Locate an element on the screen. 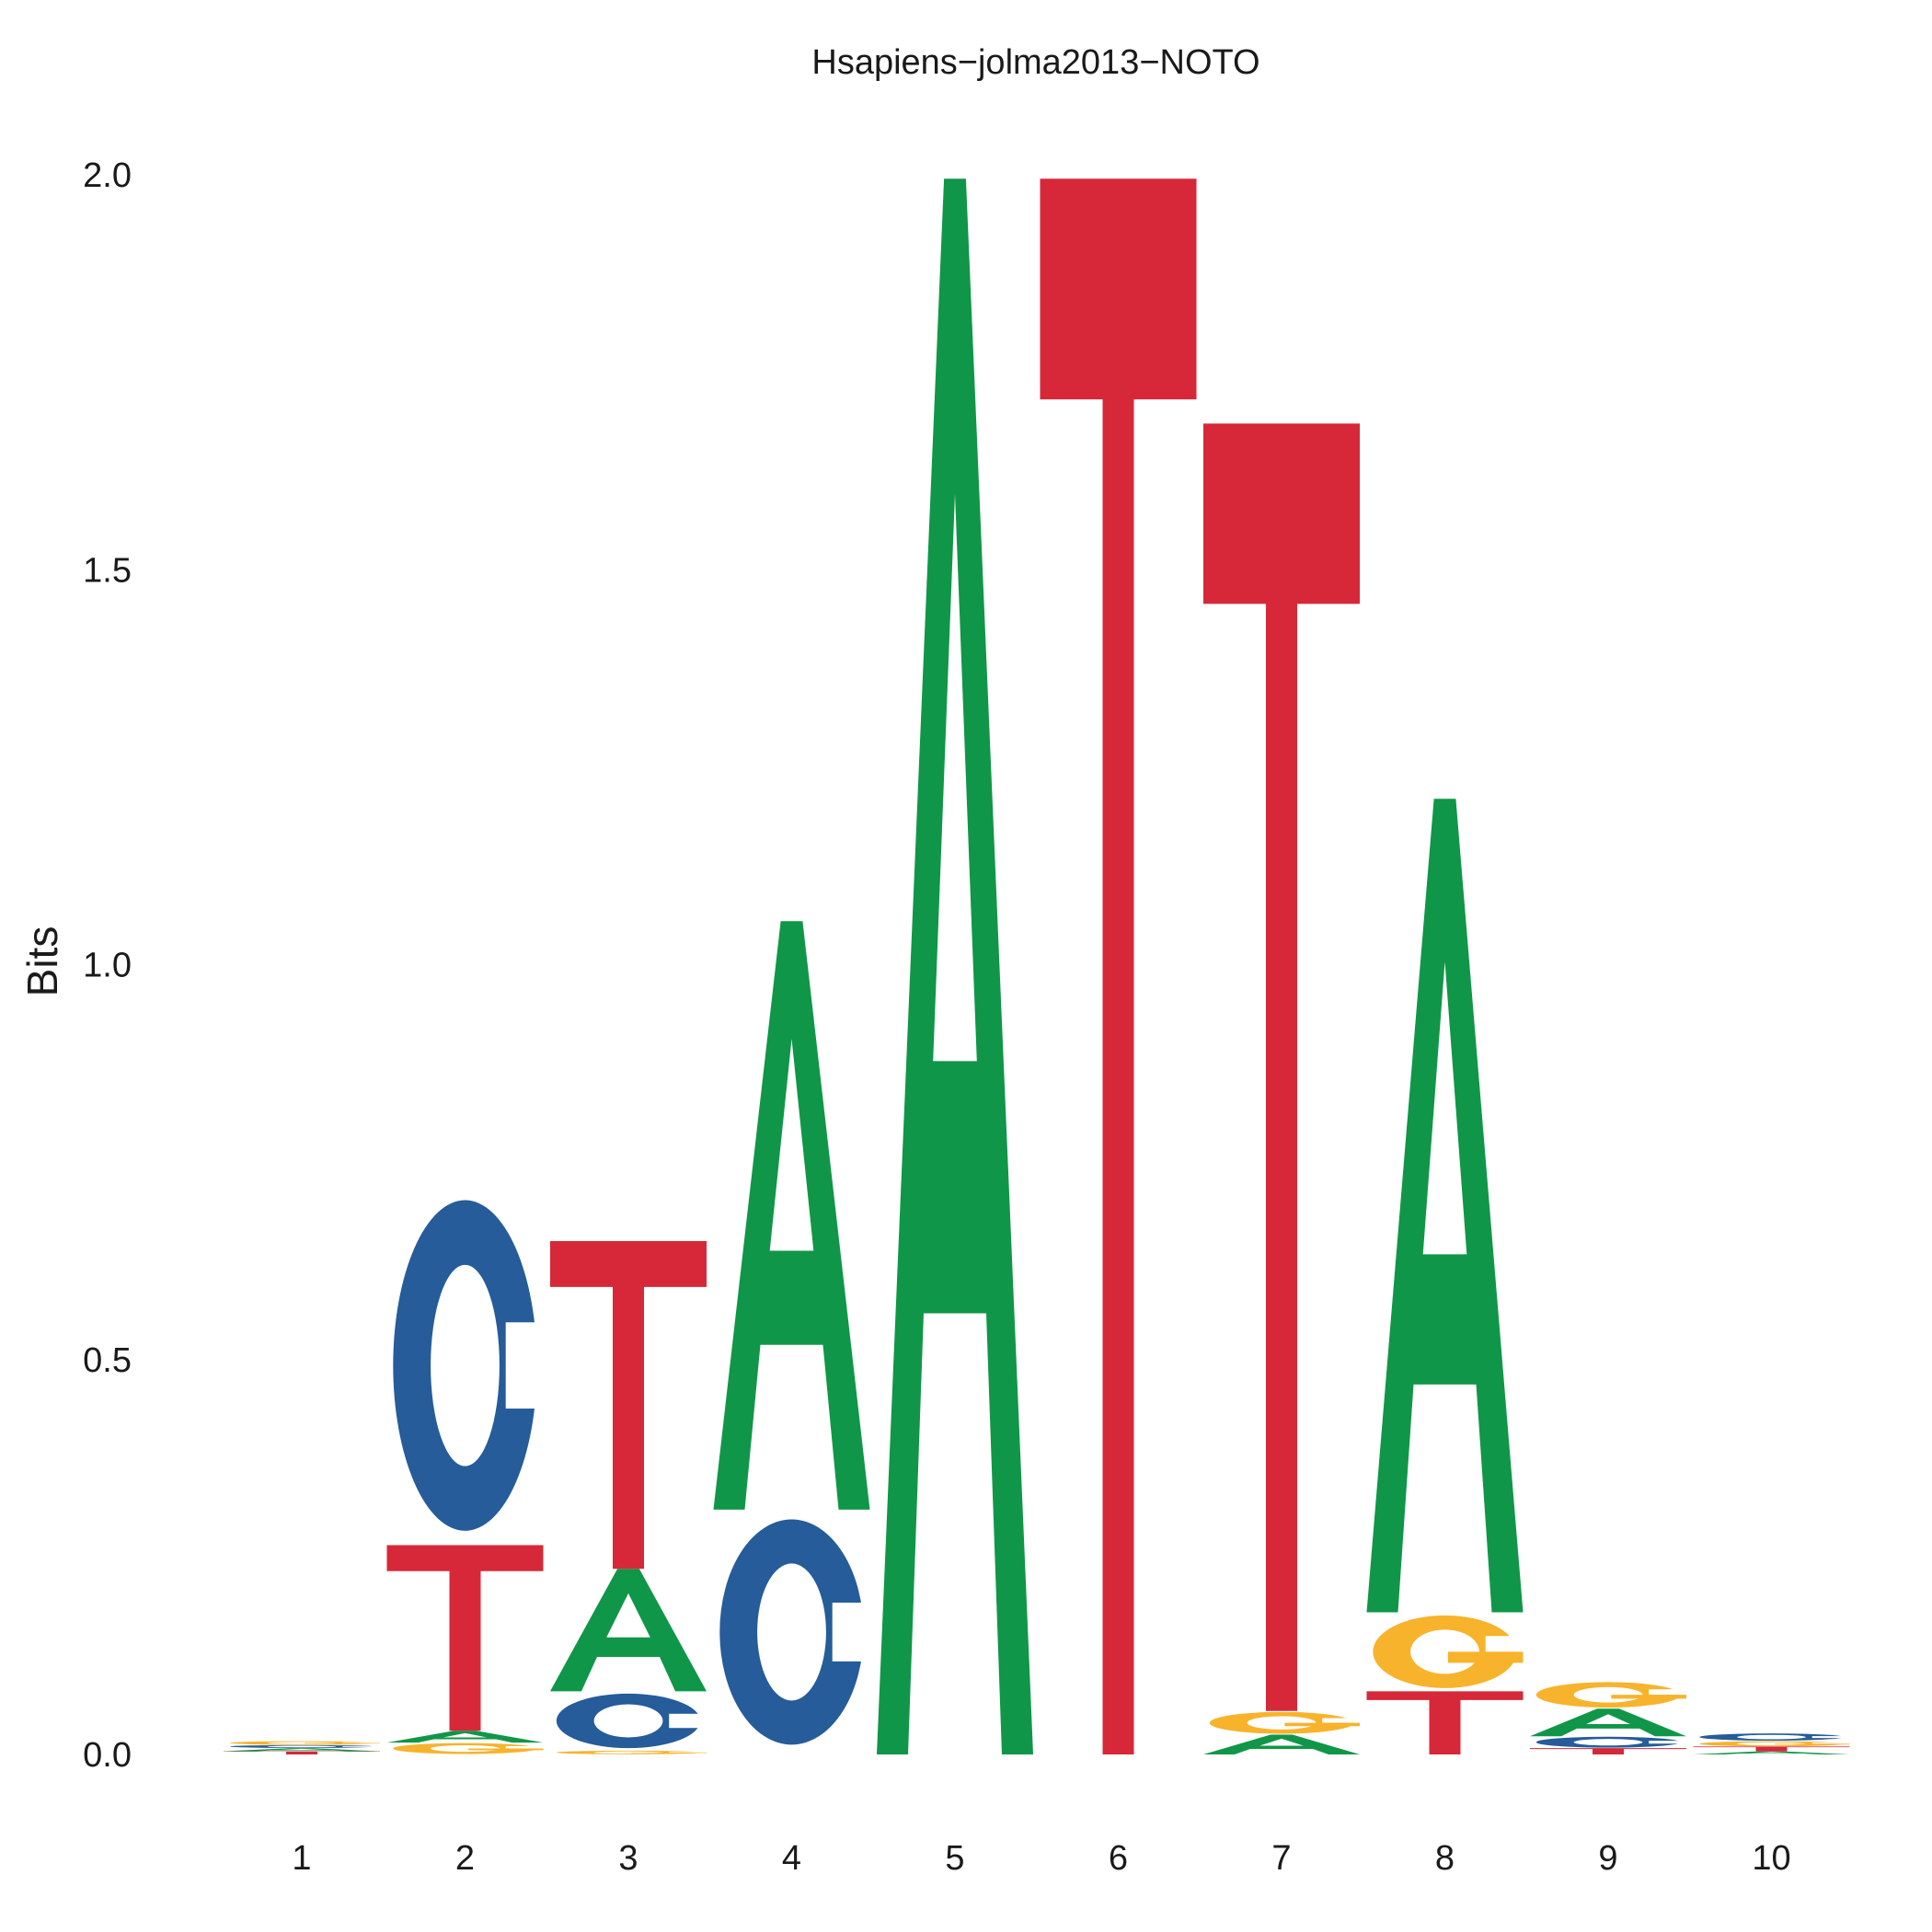 This screenshot has width=1932, height=1932. x-axis-ticks: 1 2 3 4 5 6 7 8 9 10 is located at coordinates (1041, 1858).